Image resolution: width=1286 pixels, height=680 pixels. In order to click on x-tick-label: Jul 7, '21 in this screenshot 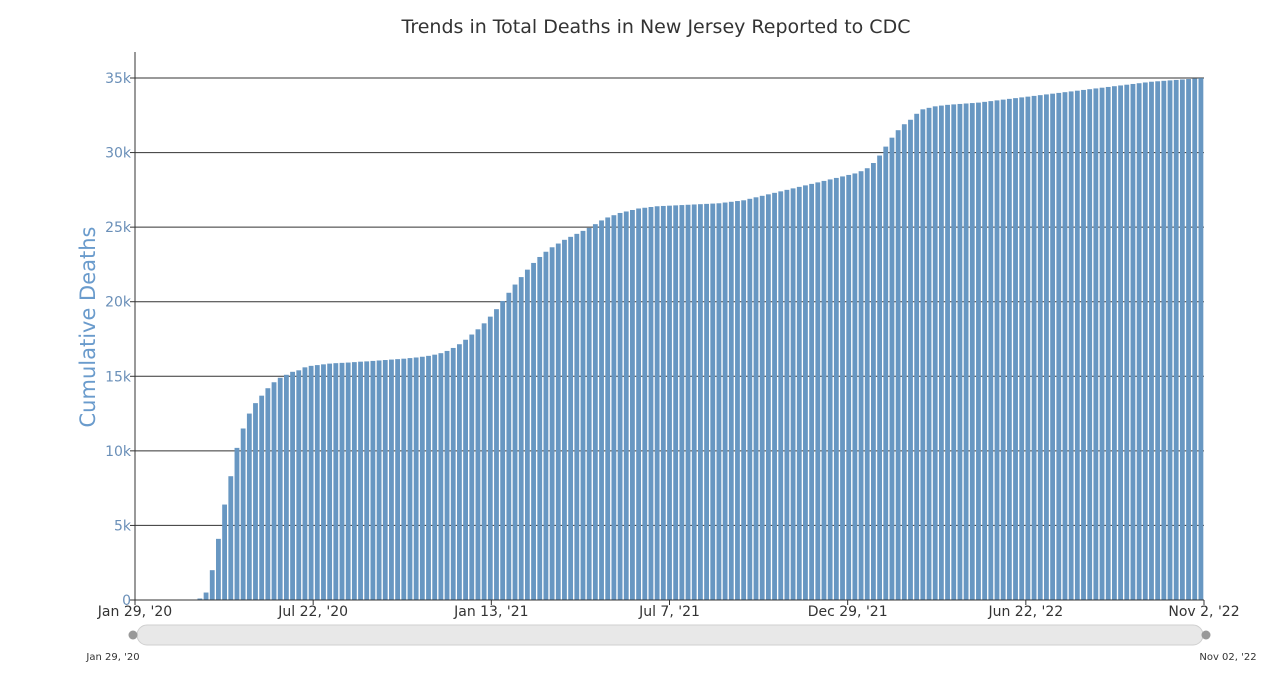, I will do `click(669, 612)`.